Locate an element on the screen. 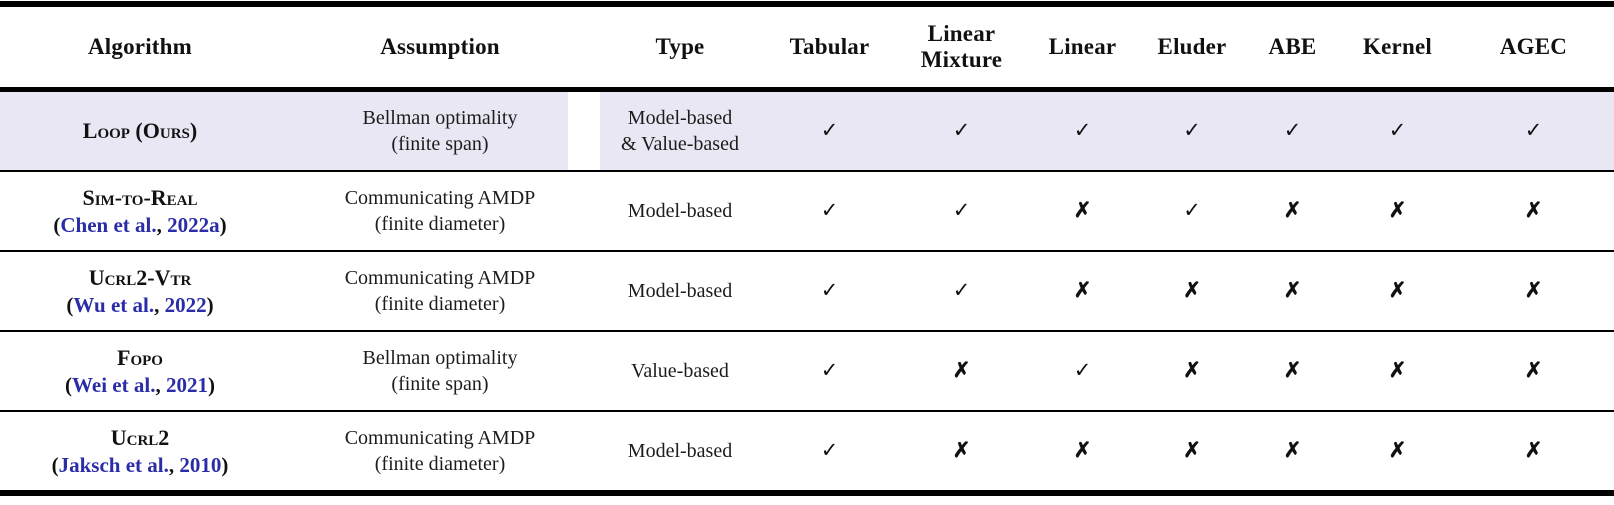 The image size is (1614, 505). column-header-type: Type is located at coordinates (680, 48).